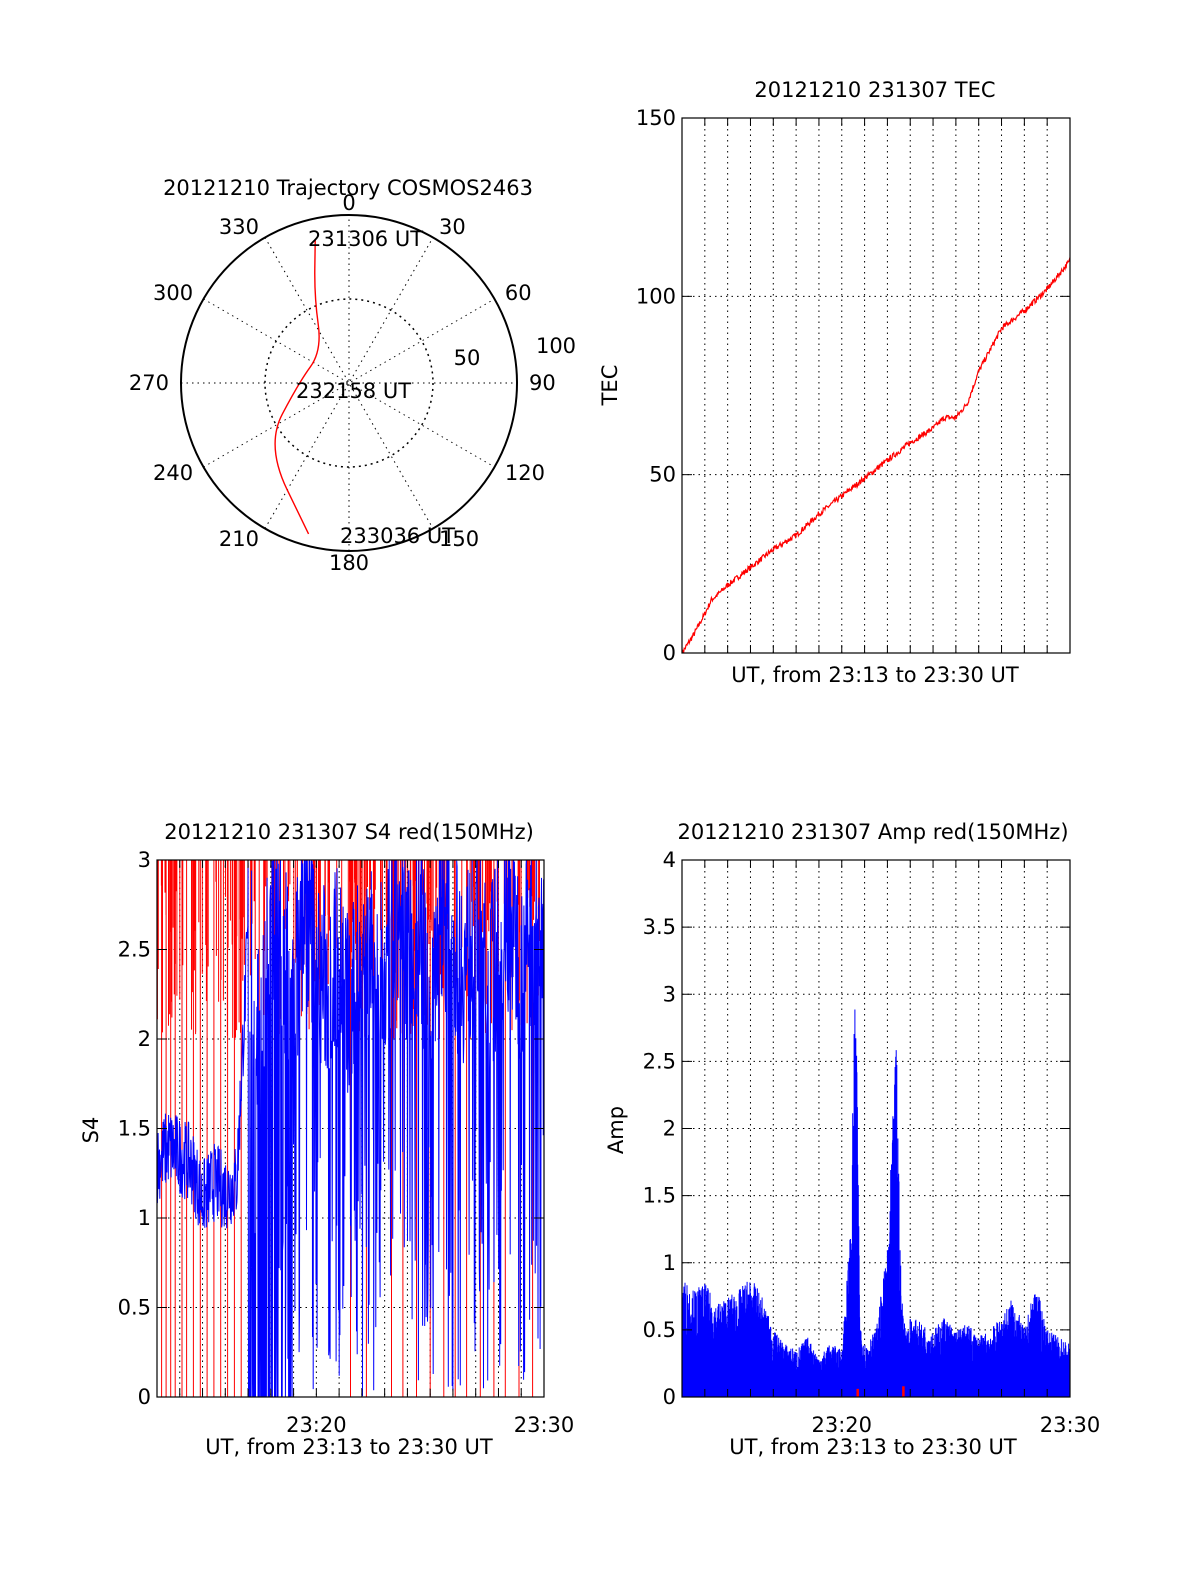  I want to click on amp-blue-bars, so click(876, 1203).